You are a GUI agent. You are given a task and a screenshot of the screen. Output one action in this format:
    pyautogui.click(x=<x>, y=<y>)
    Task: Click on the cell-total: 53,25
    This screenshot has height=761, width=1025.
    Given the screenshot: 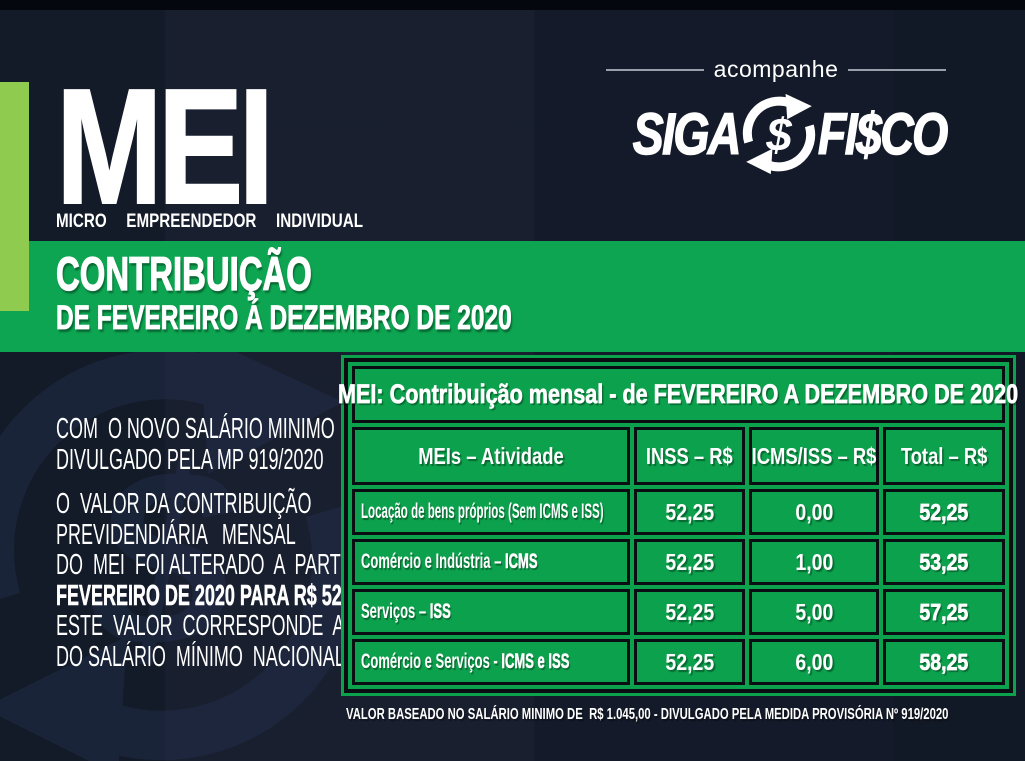 What is the action you would take?
    pyautogui.click(x=944, y=562)
    